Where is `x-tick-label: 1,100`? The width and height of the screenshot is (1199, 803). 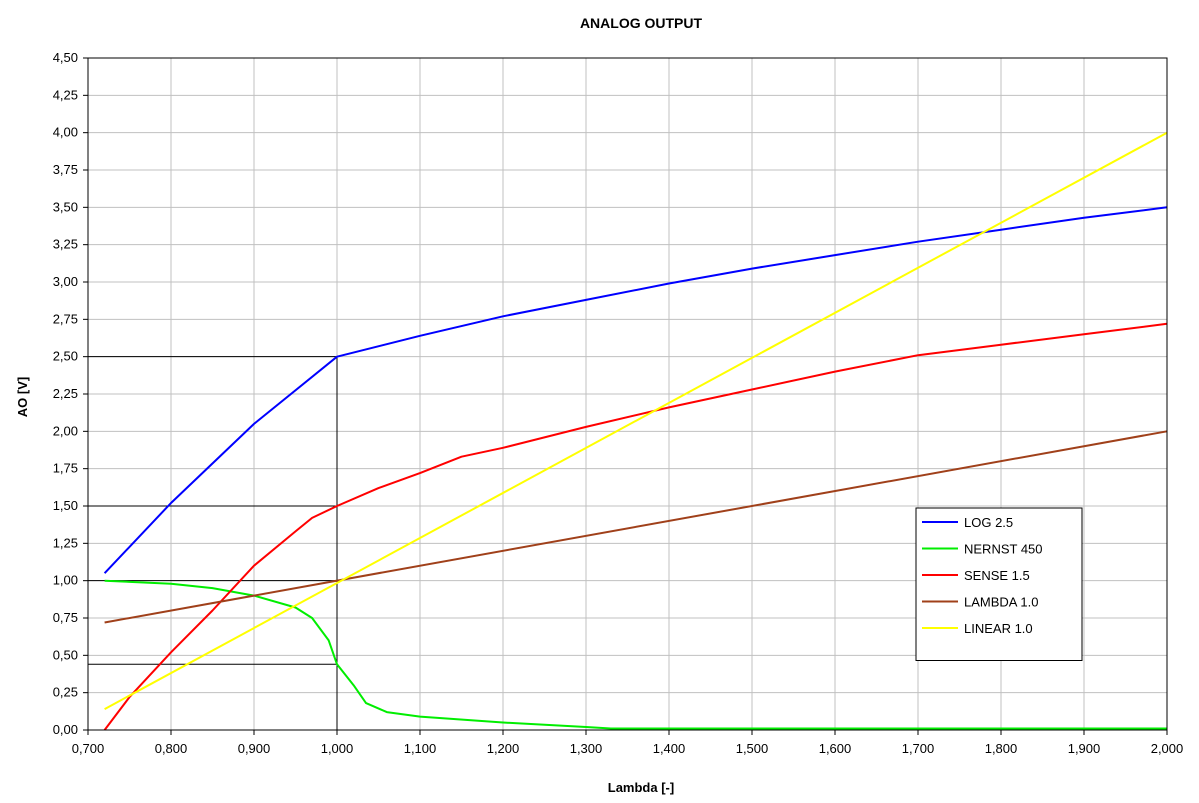
x-tick-label: 1,100 is located at coordinates (420, 748).